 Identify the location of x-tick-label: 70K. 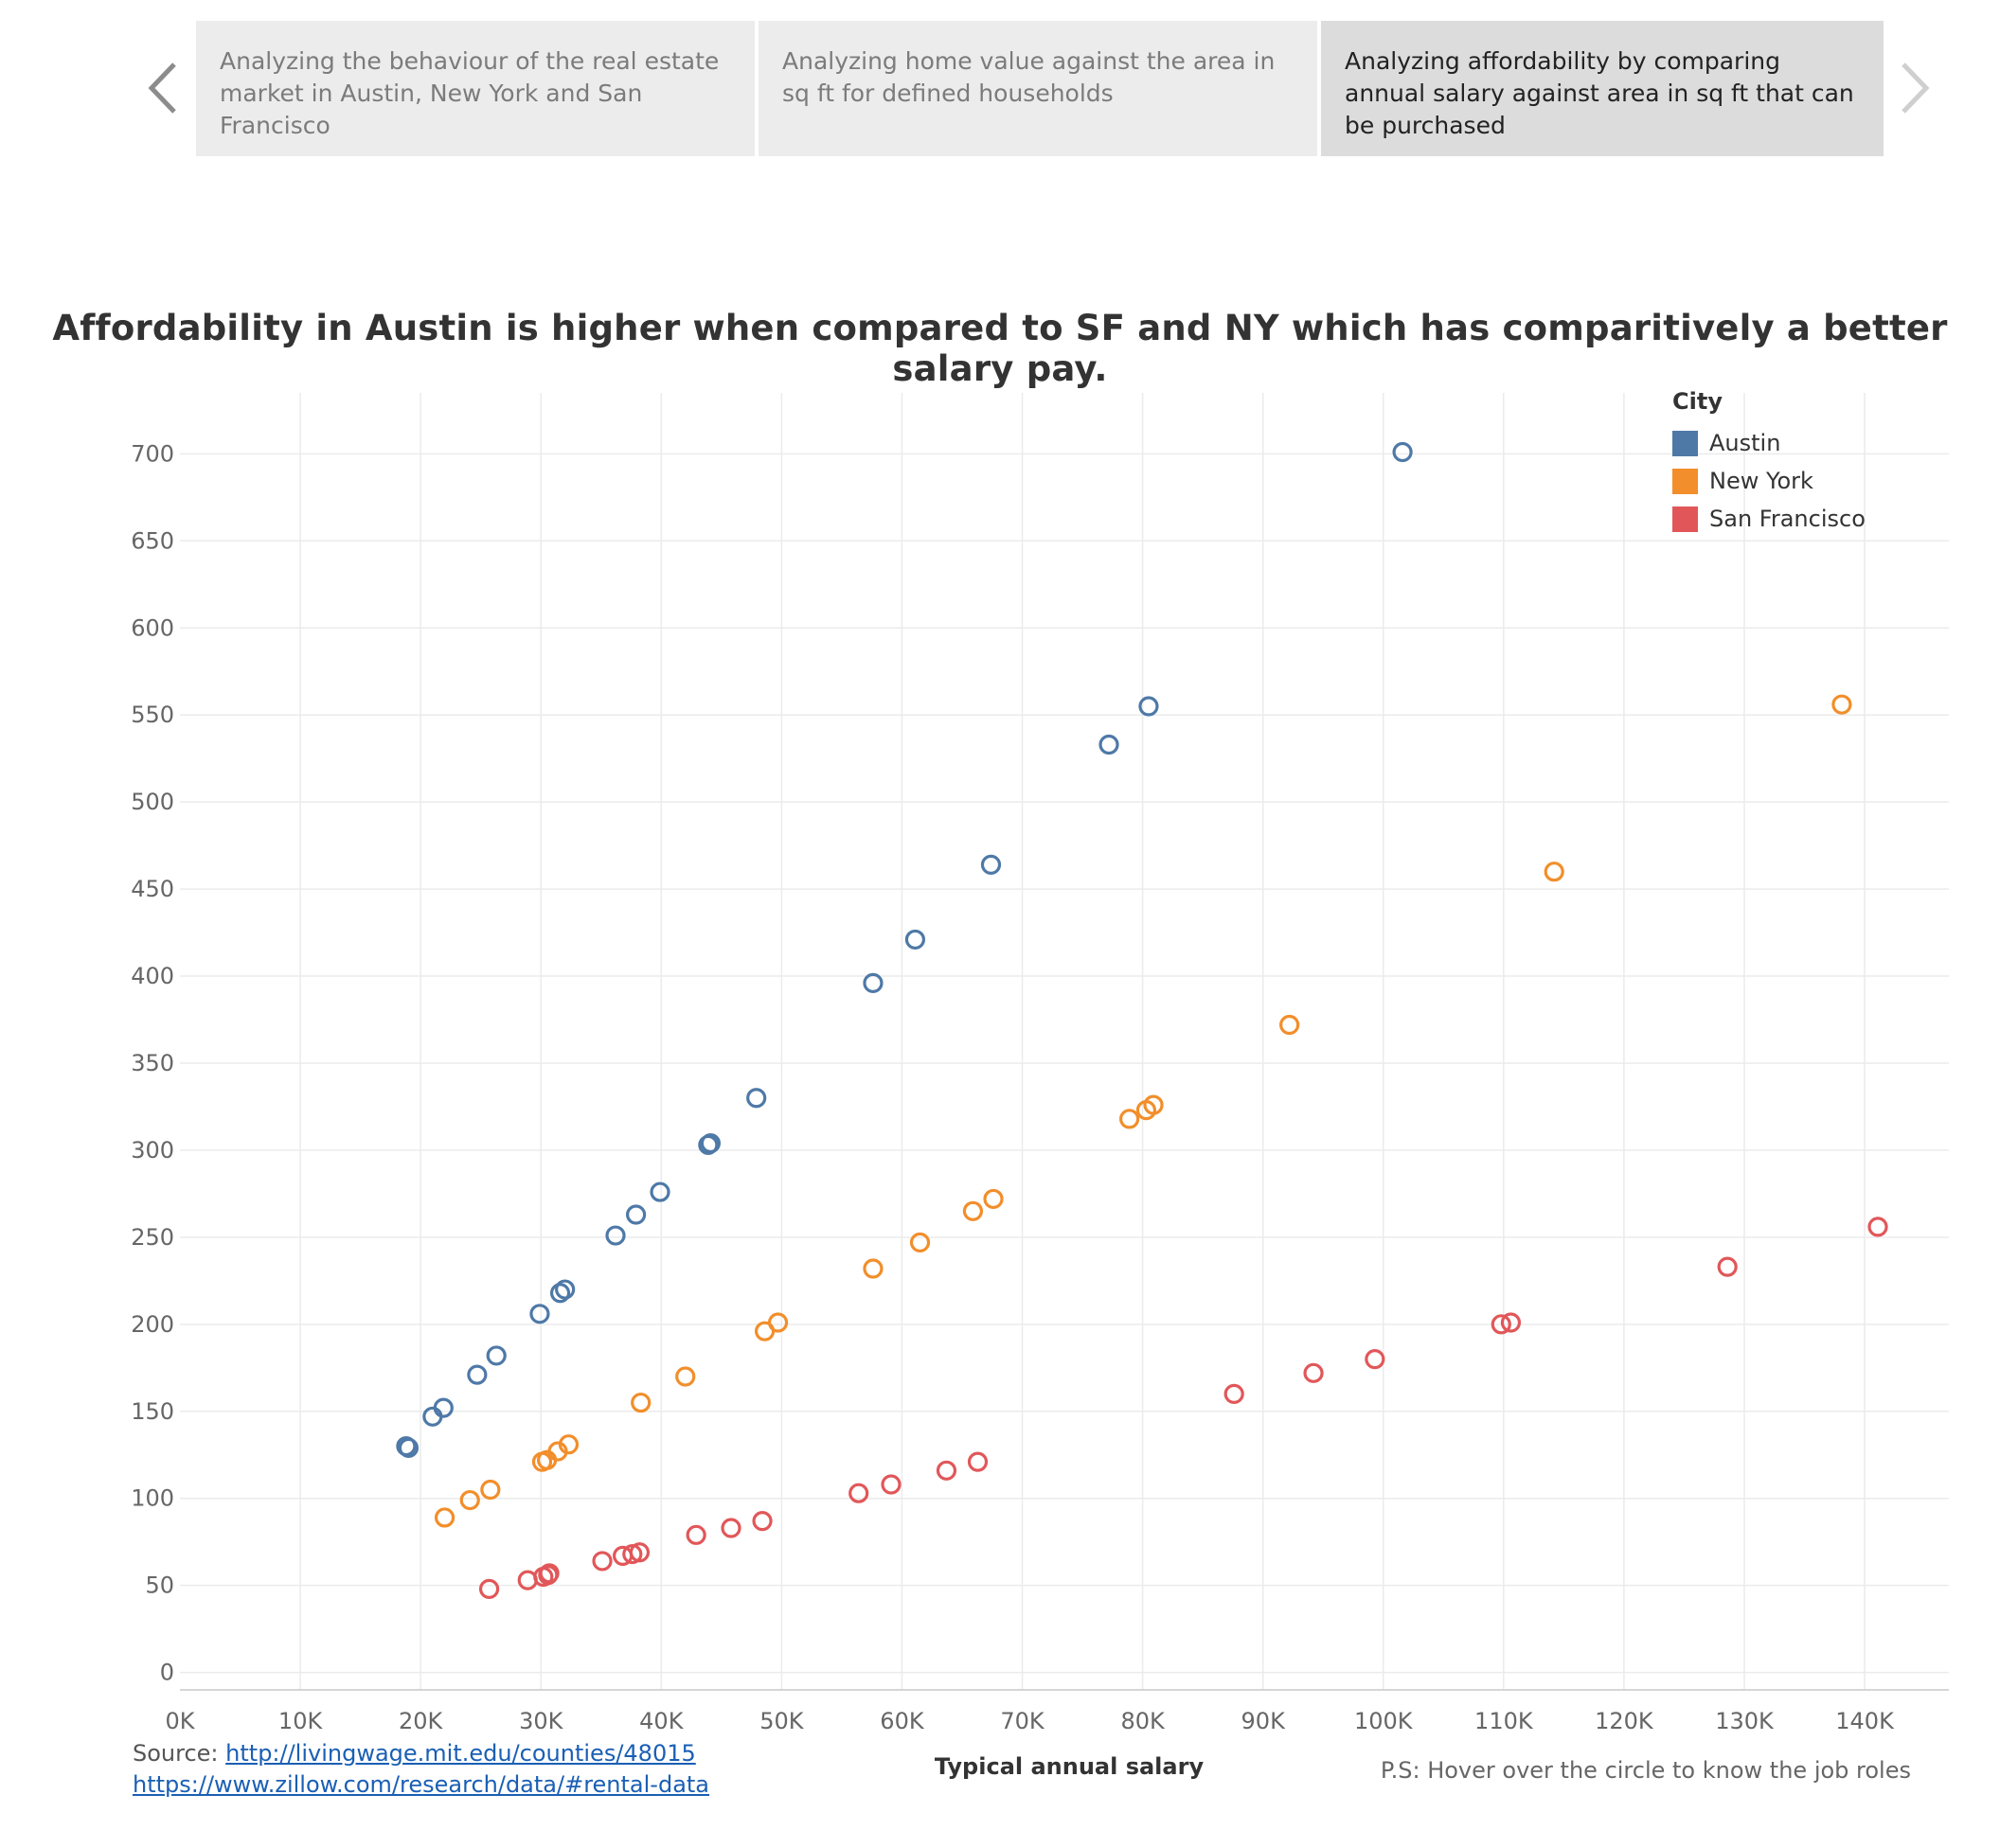
(1022, 1721).